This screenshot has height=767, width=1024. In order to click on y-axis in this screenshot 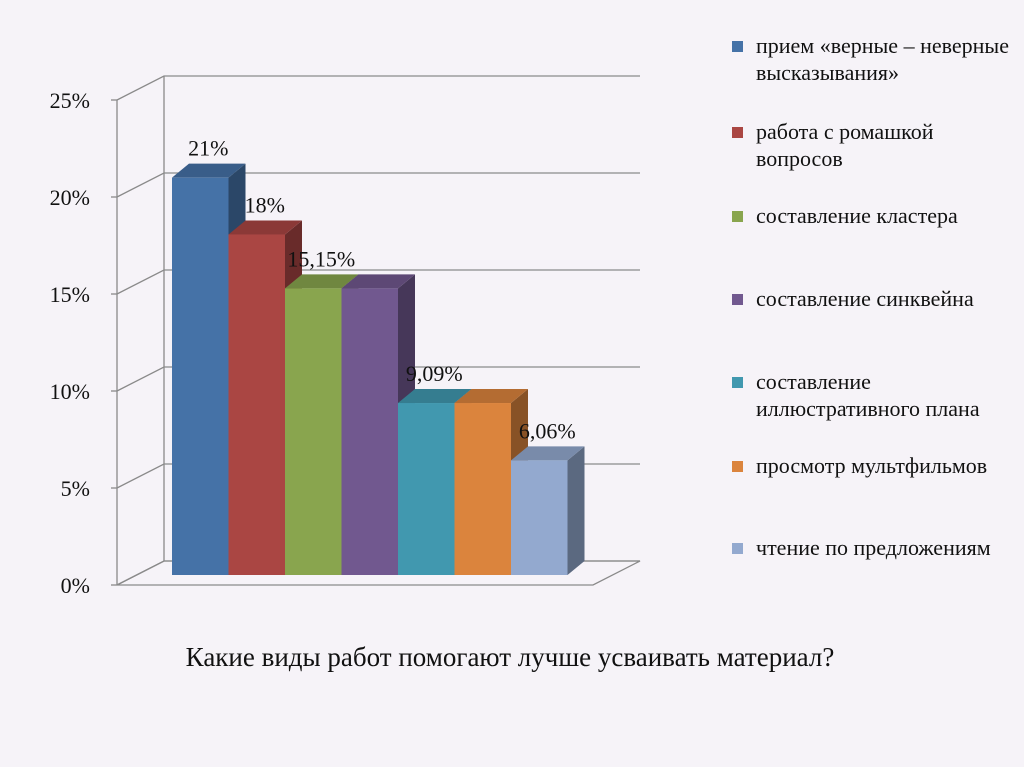, I will do `click(138, 331)`.